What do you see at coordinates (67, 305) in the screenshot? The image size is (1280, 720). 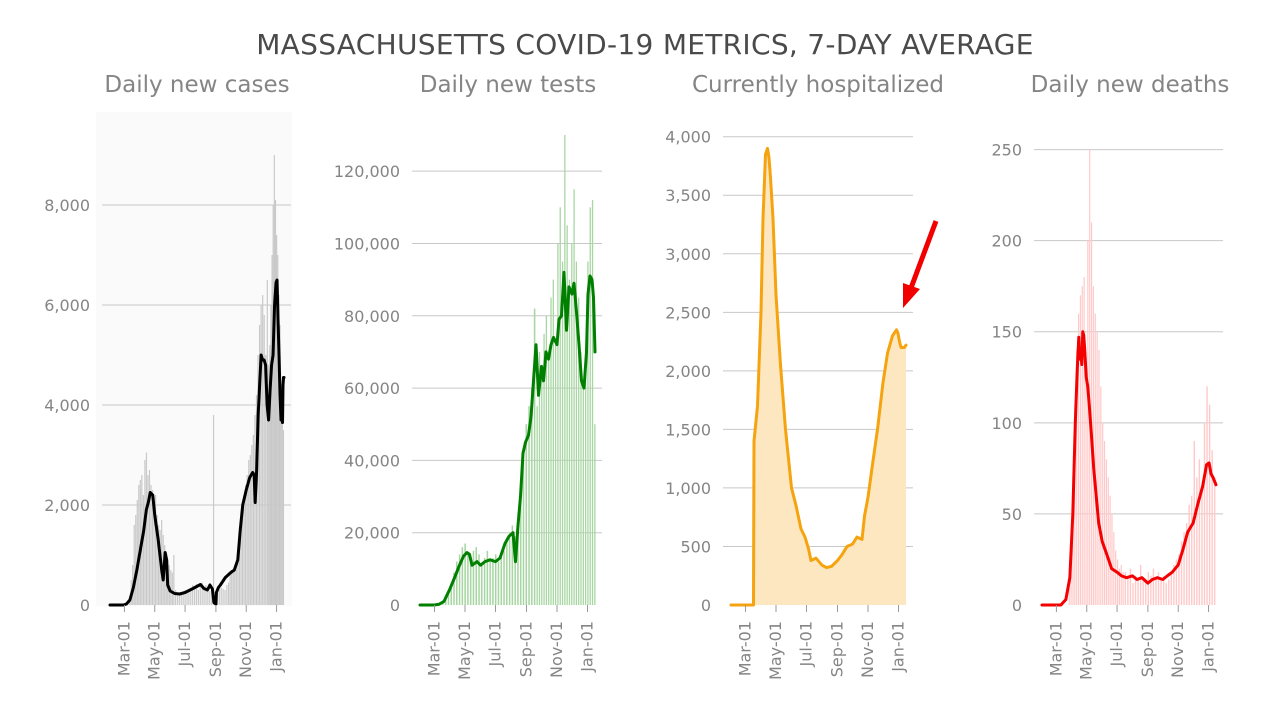 I see `y-tick-label: 6,000` at bounding box center [67, 305].